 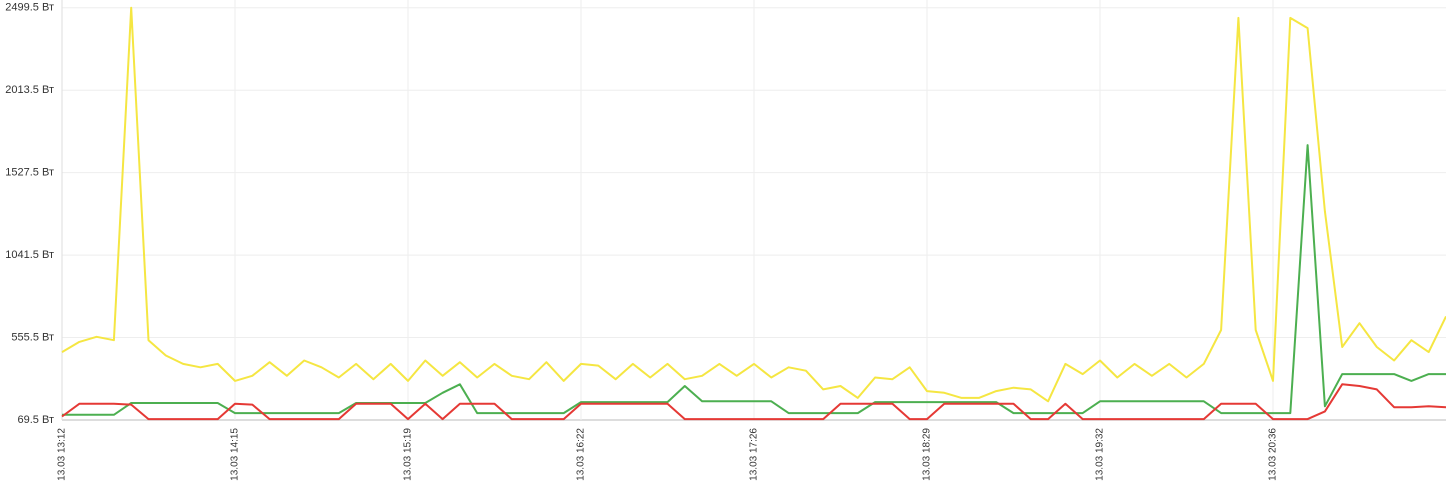 What do you see at coordinates (1100, 454) in the screenshot?
I see `x-tick-label: 13.03 19:32` at bounding box center [1100, 454].